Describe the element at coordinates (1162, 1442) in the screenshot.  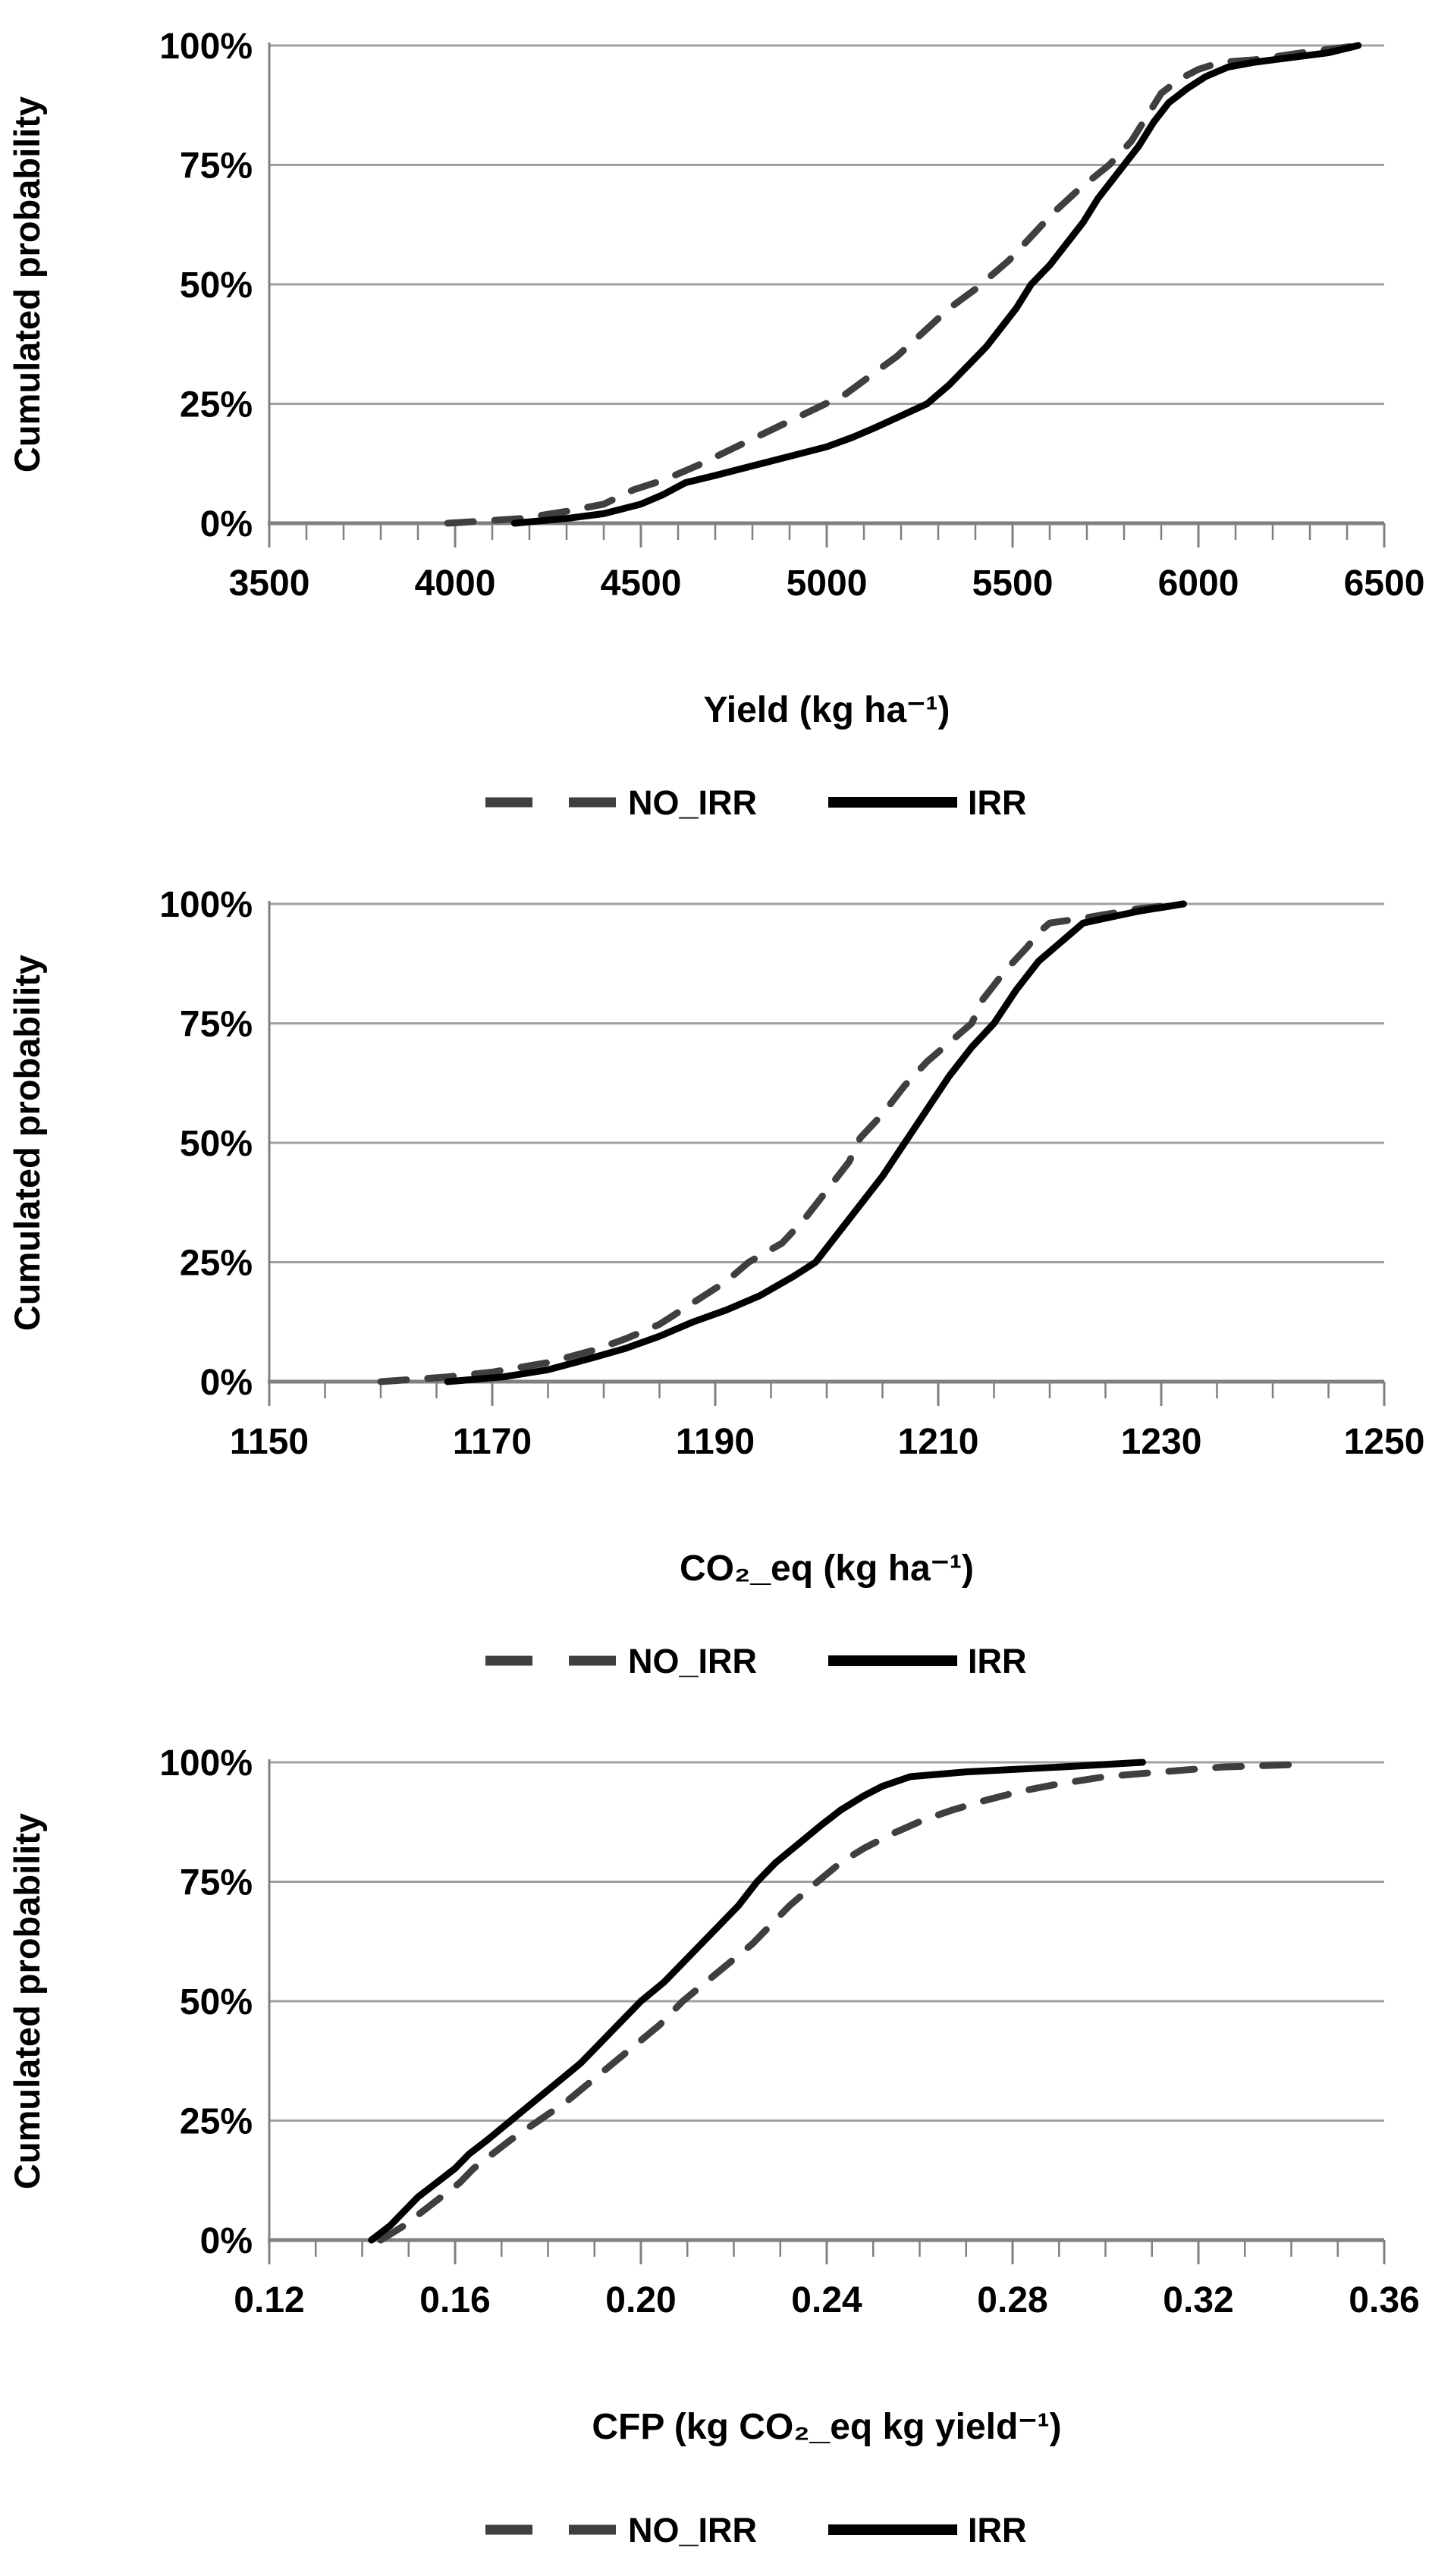
I see `x-tick-label: 1230` at that location.